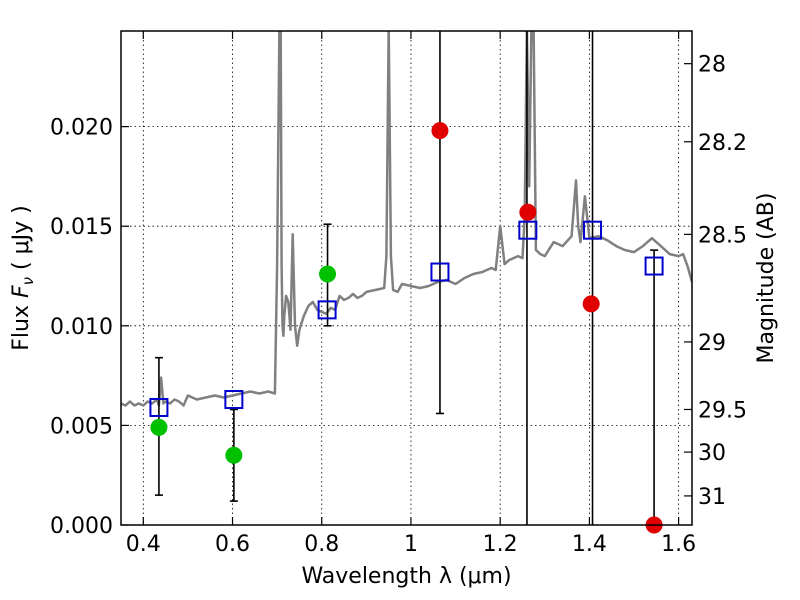 The width and height of the screenshot is (800, 600). Describe the element at coordinates (81, 327) in the screenshot. I see `y-tick-label: 0.010` at that location.